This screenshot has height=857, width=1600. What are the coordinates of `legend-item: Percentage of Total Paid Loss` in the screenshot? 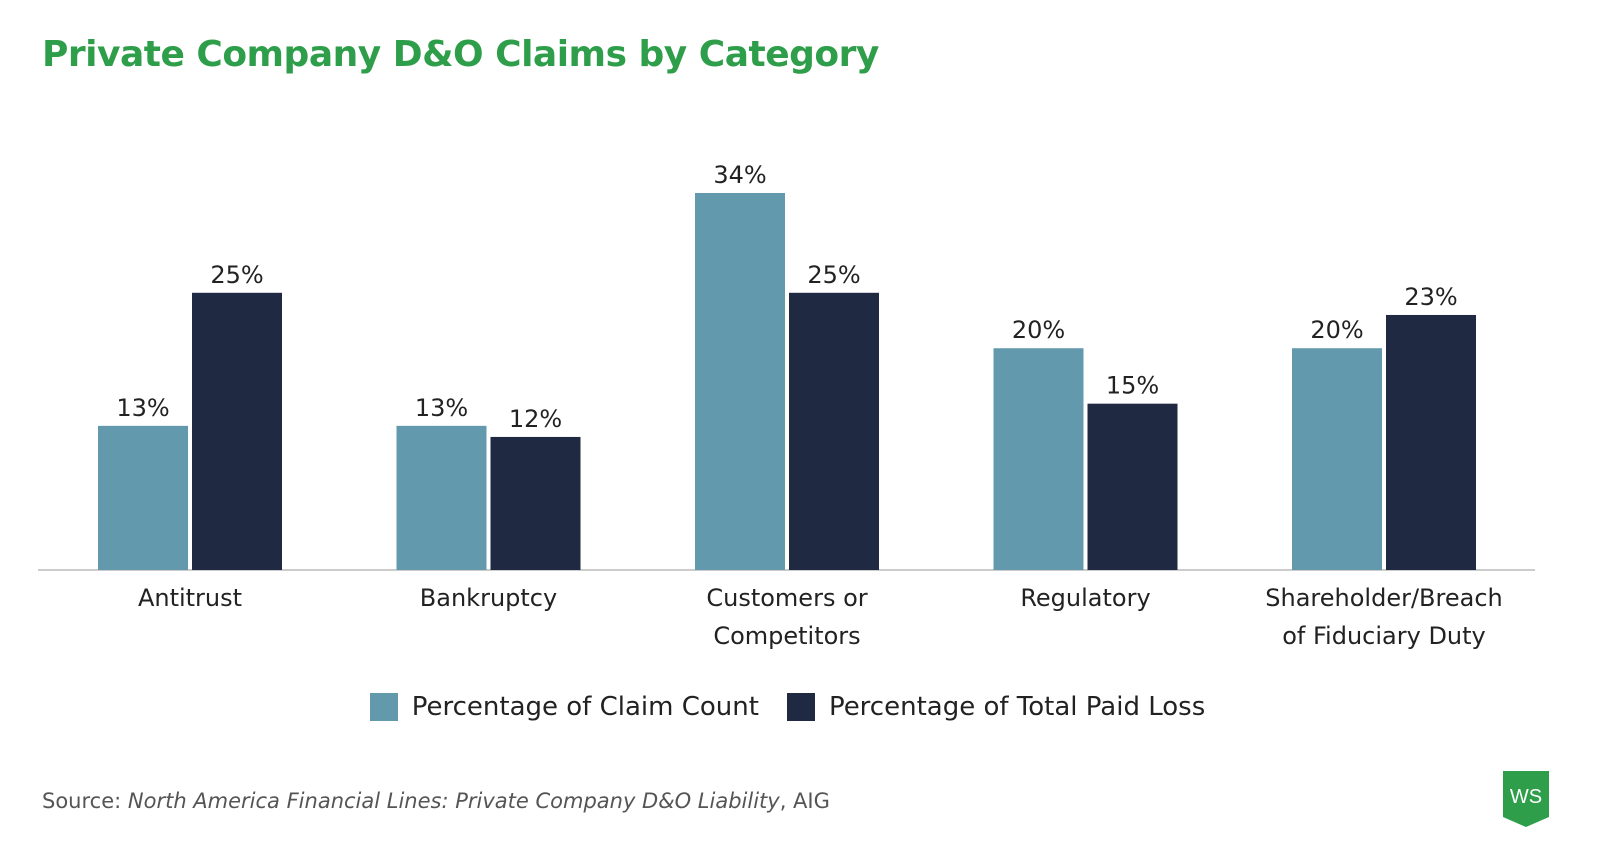 It's located at (996, 707).